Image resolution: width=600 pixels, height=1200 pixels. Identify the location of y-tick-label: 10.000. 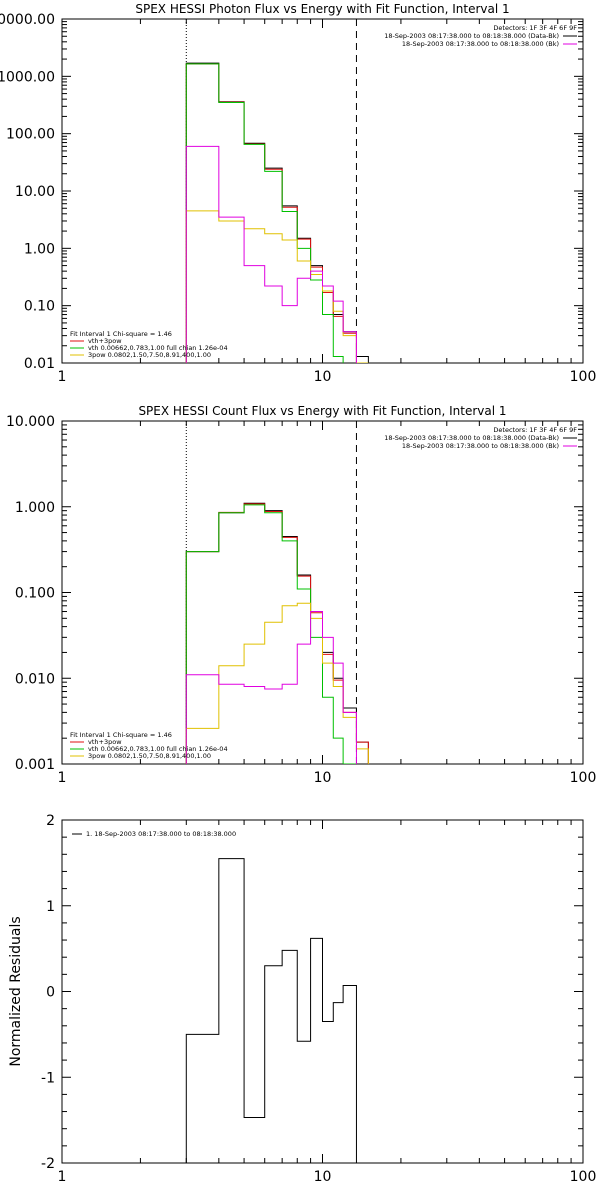
(30, 422).